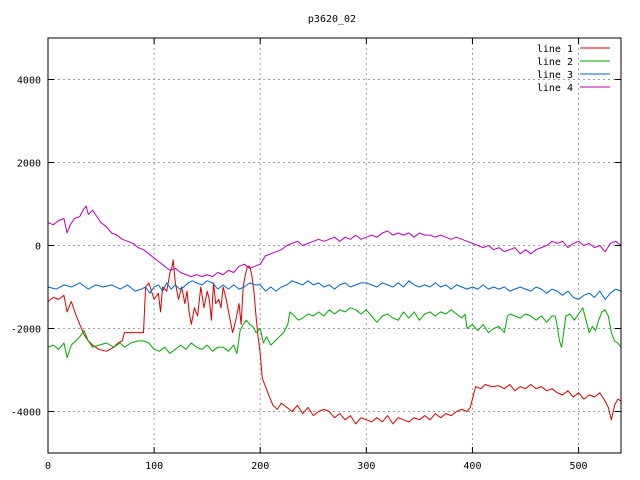 Image resolution: width=640 pixels, height=480 pixels. What do you see at coordinates (366, 466) in the screenshot?
I see `x-tick-label: 300` at bounding box center [366, 466].